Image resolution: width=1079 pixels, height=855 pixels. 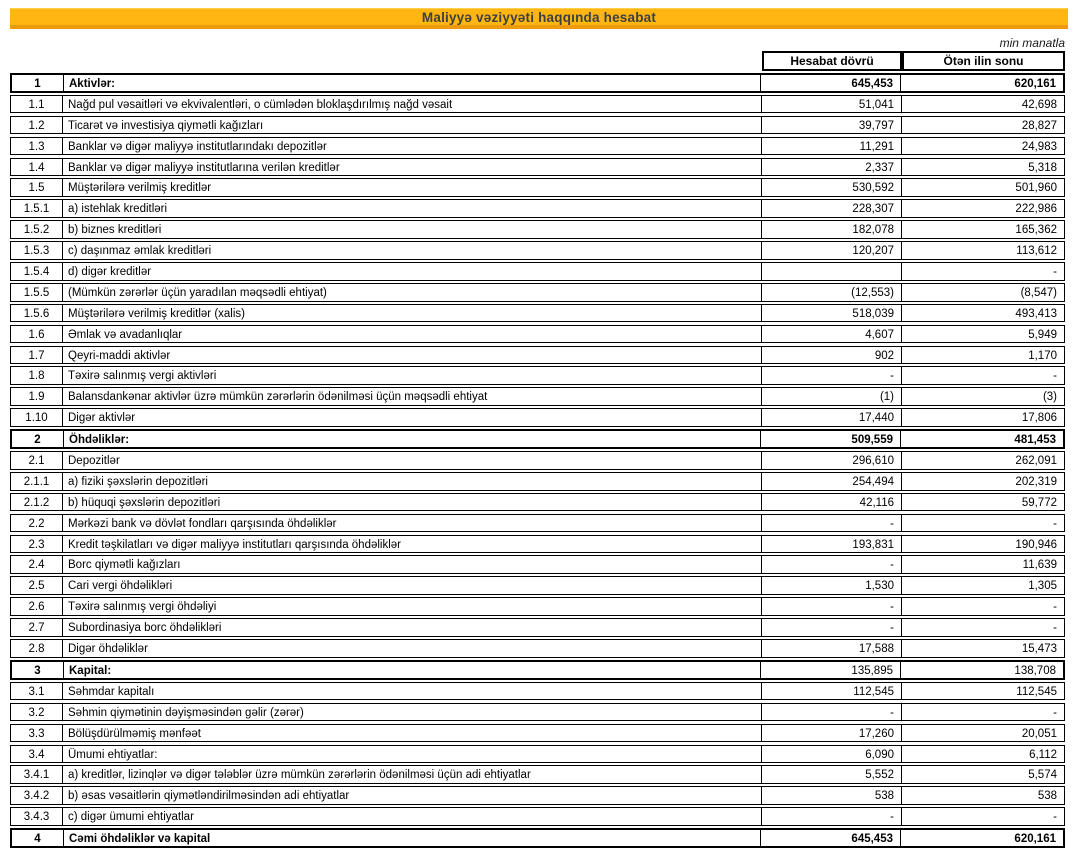 I want to click on value-current-period: (1), so click(x=831, y=396).